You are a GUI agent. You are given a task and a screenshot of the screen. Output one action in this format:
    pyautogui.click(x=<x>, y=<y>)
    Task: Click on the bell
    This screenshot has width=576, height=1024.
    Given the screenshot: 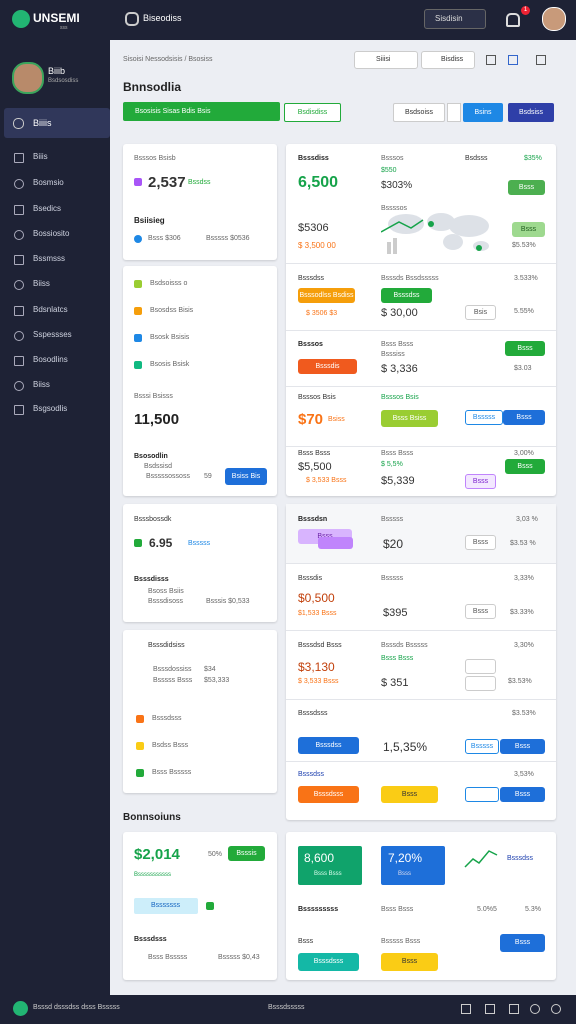 What is the action you would take?
    pyautogui.click(x=513, y=20)
    